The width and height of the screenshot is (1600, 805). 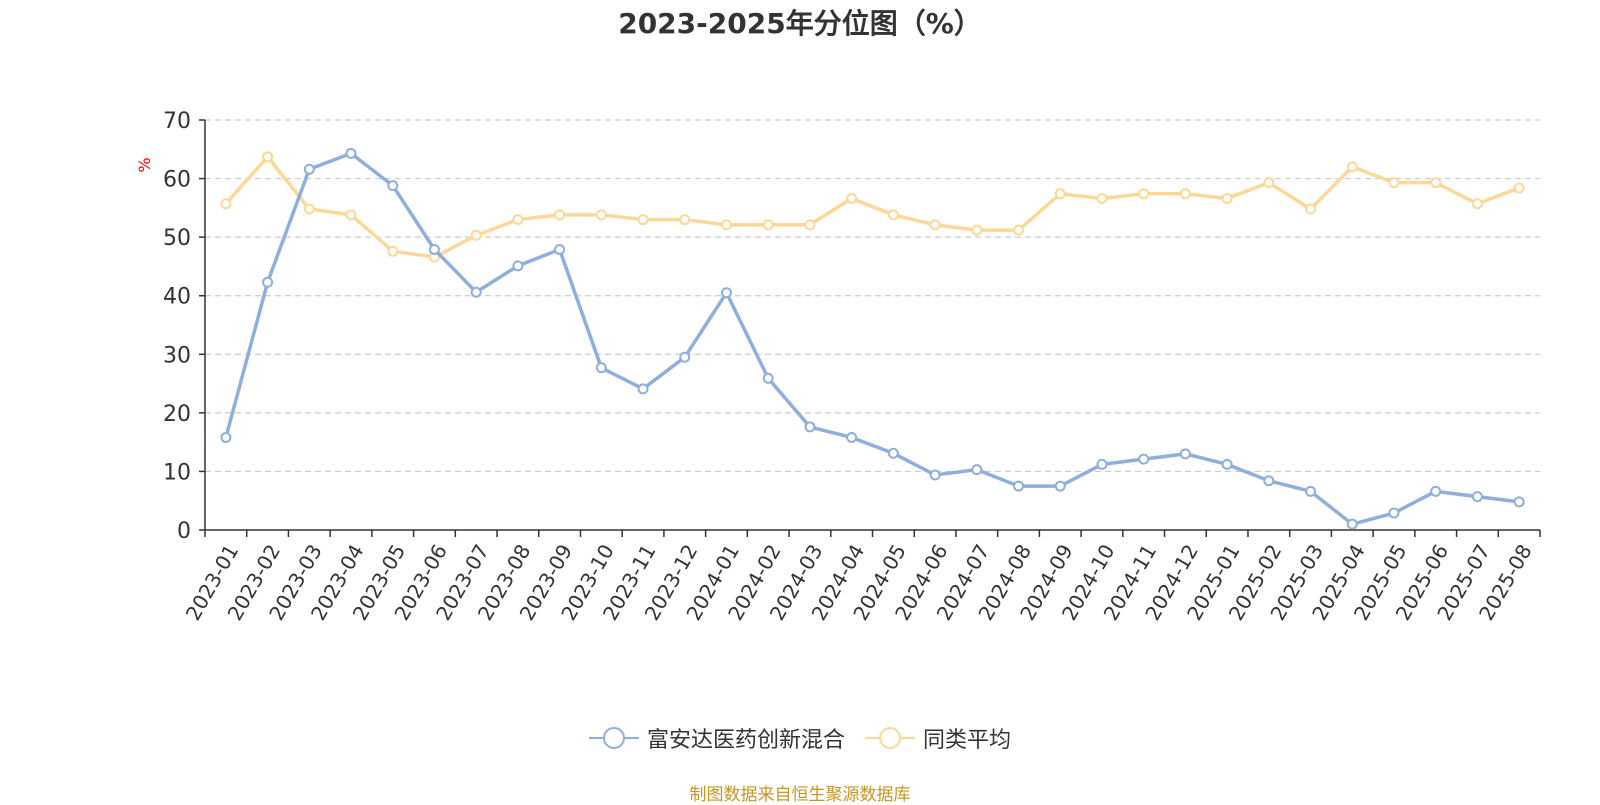 I want to click on chart-title: 2023-2025年分位图（%）, so click(x=800, y=23).